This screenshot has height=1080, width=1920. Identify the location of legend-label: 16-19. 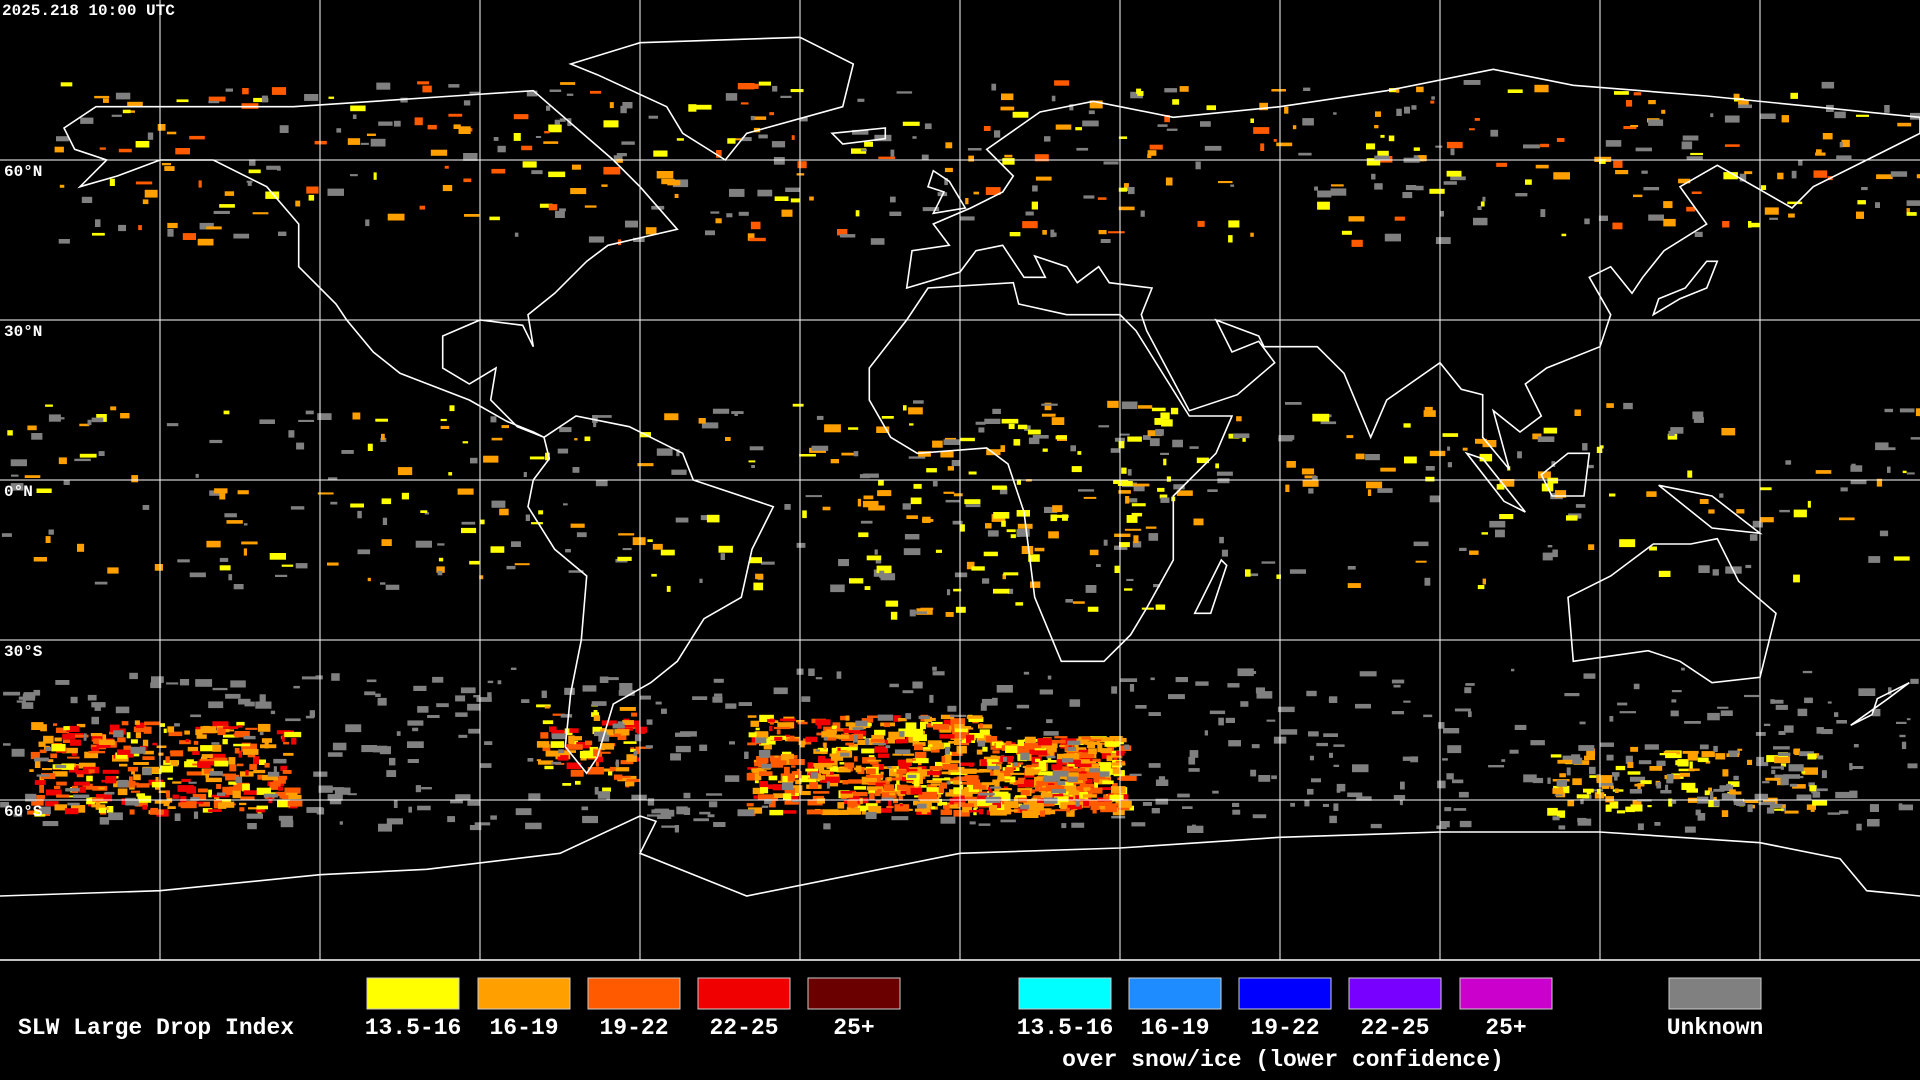
(523, 1028).